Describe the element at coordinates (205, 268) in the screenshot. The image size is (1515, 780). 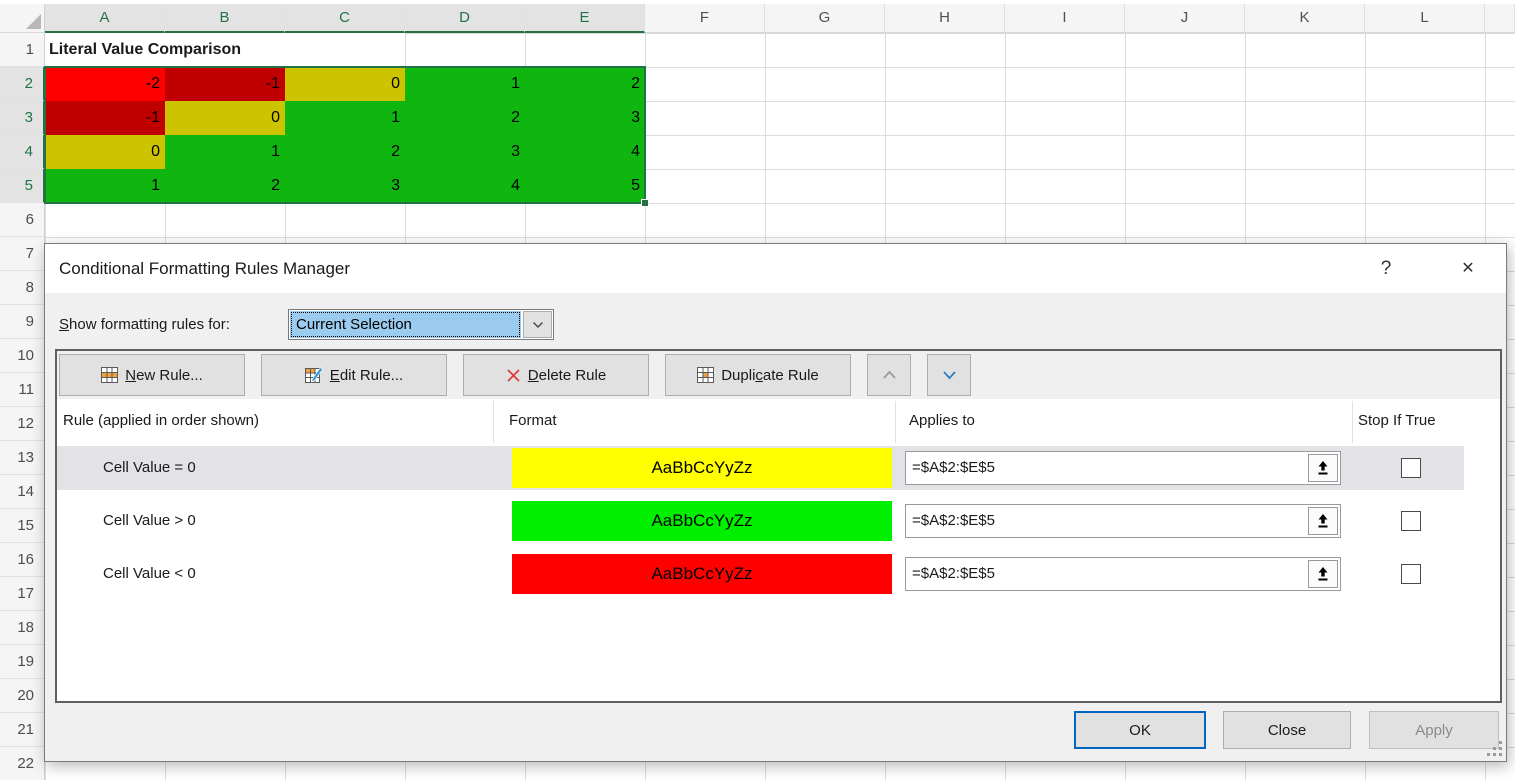
I see `dialog-title: Conditional Formatting Rules Manager` at that location.